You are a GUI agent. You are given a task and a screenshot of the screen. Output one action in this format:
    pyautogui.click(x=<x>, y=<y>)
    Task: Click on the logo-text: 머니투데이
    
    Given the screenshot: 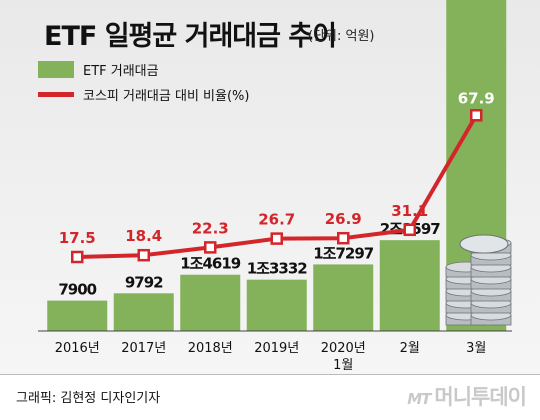 What is the action you would take?
    pyautogui.click(x=480, y=397)
    